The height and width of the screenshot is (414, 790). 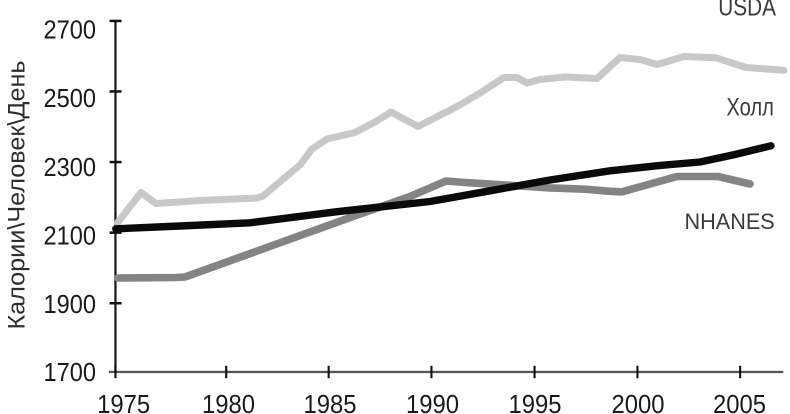 What do you see at coordinates (17, 195) in the screenshot?
I see `svg-text: Калории\Человек\День` at bounding box center [17, 195].